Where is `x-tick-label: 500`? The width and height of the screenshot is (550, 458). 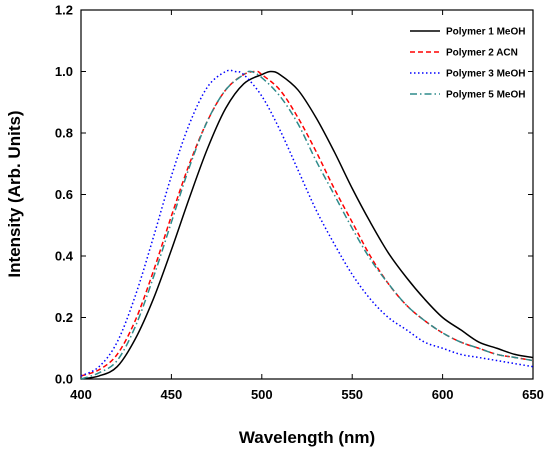
x-tick-label: 500 is located at coordinates (262, 394).